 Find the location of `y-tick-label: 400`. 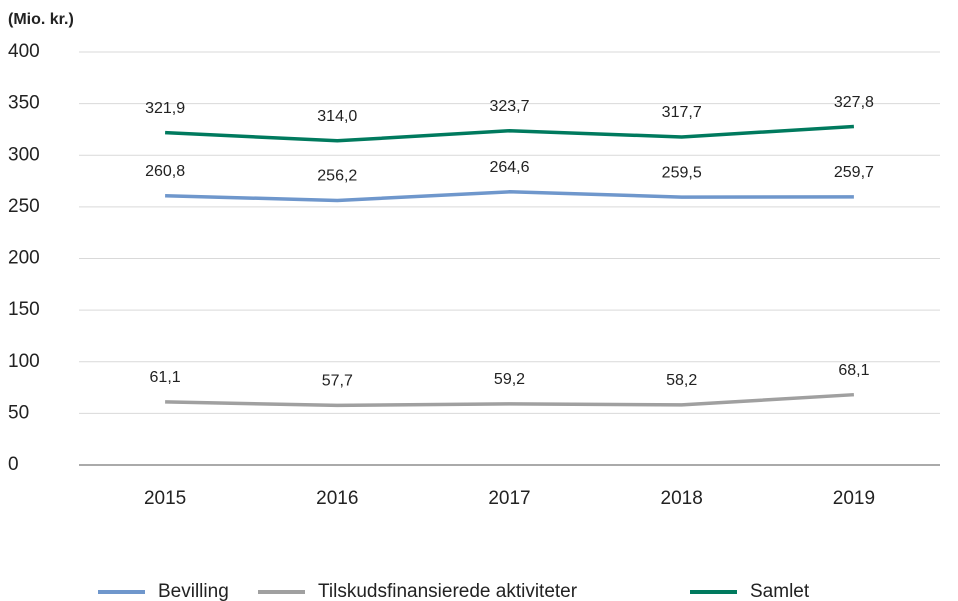

y-tick-label: 400 is located at coordinates (24, 51).